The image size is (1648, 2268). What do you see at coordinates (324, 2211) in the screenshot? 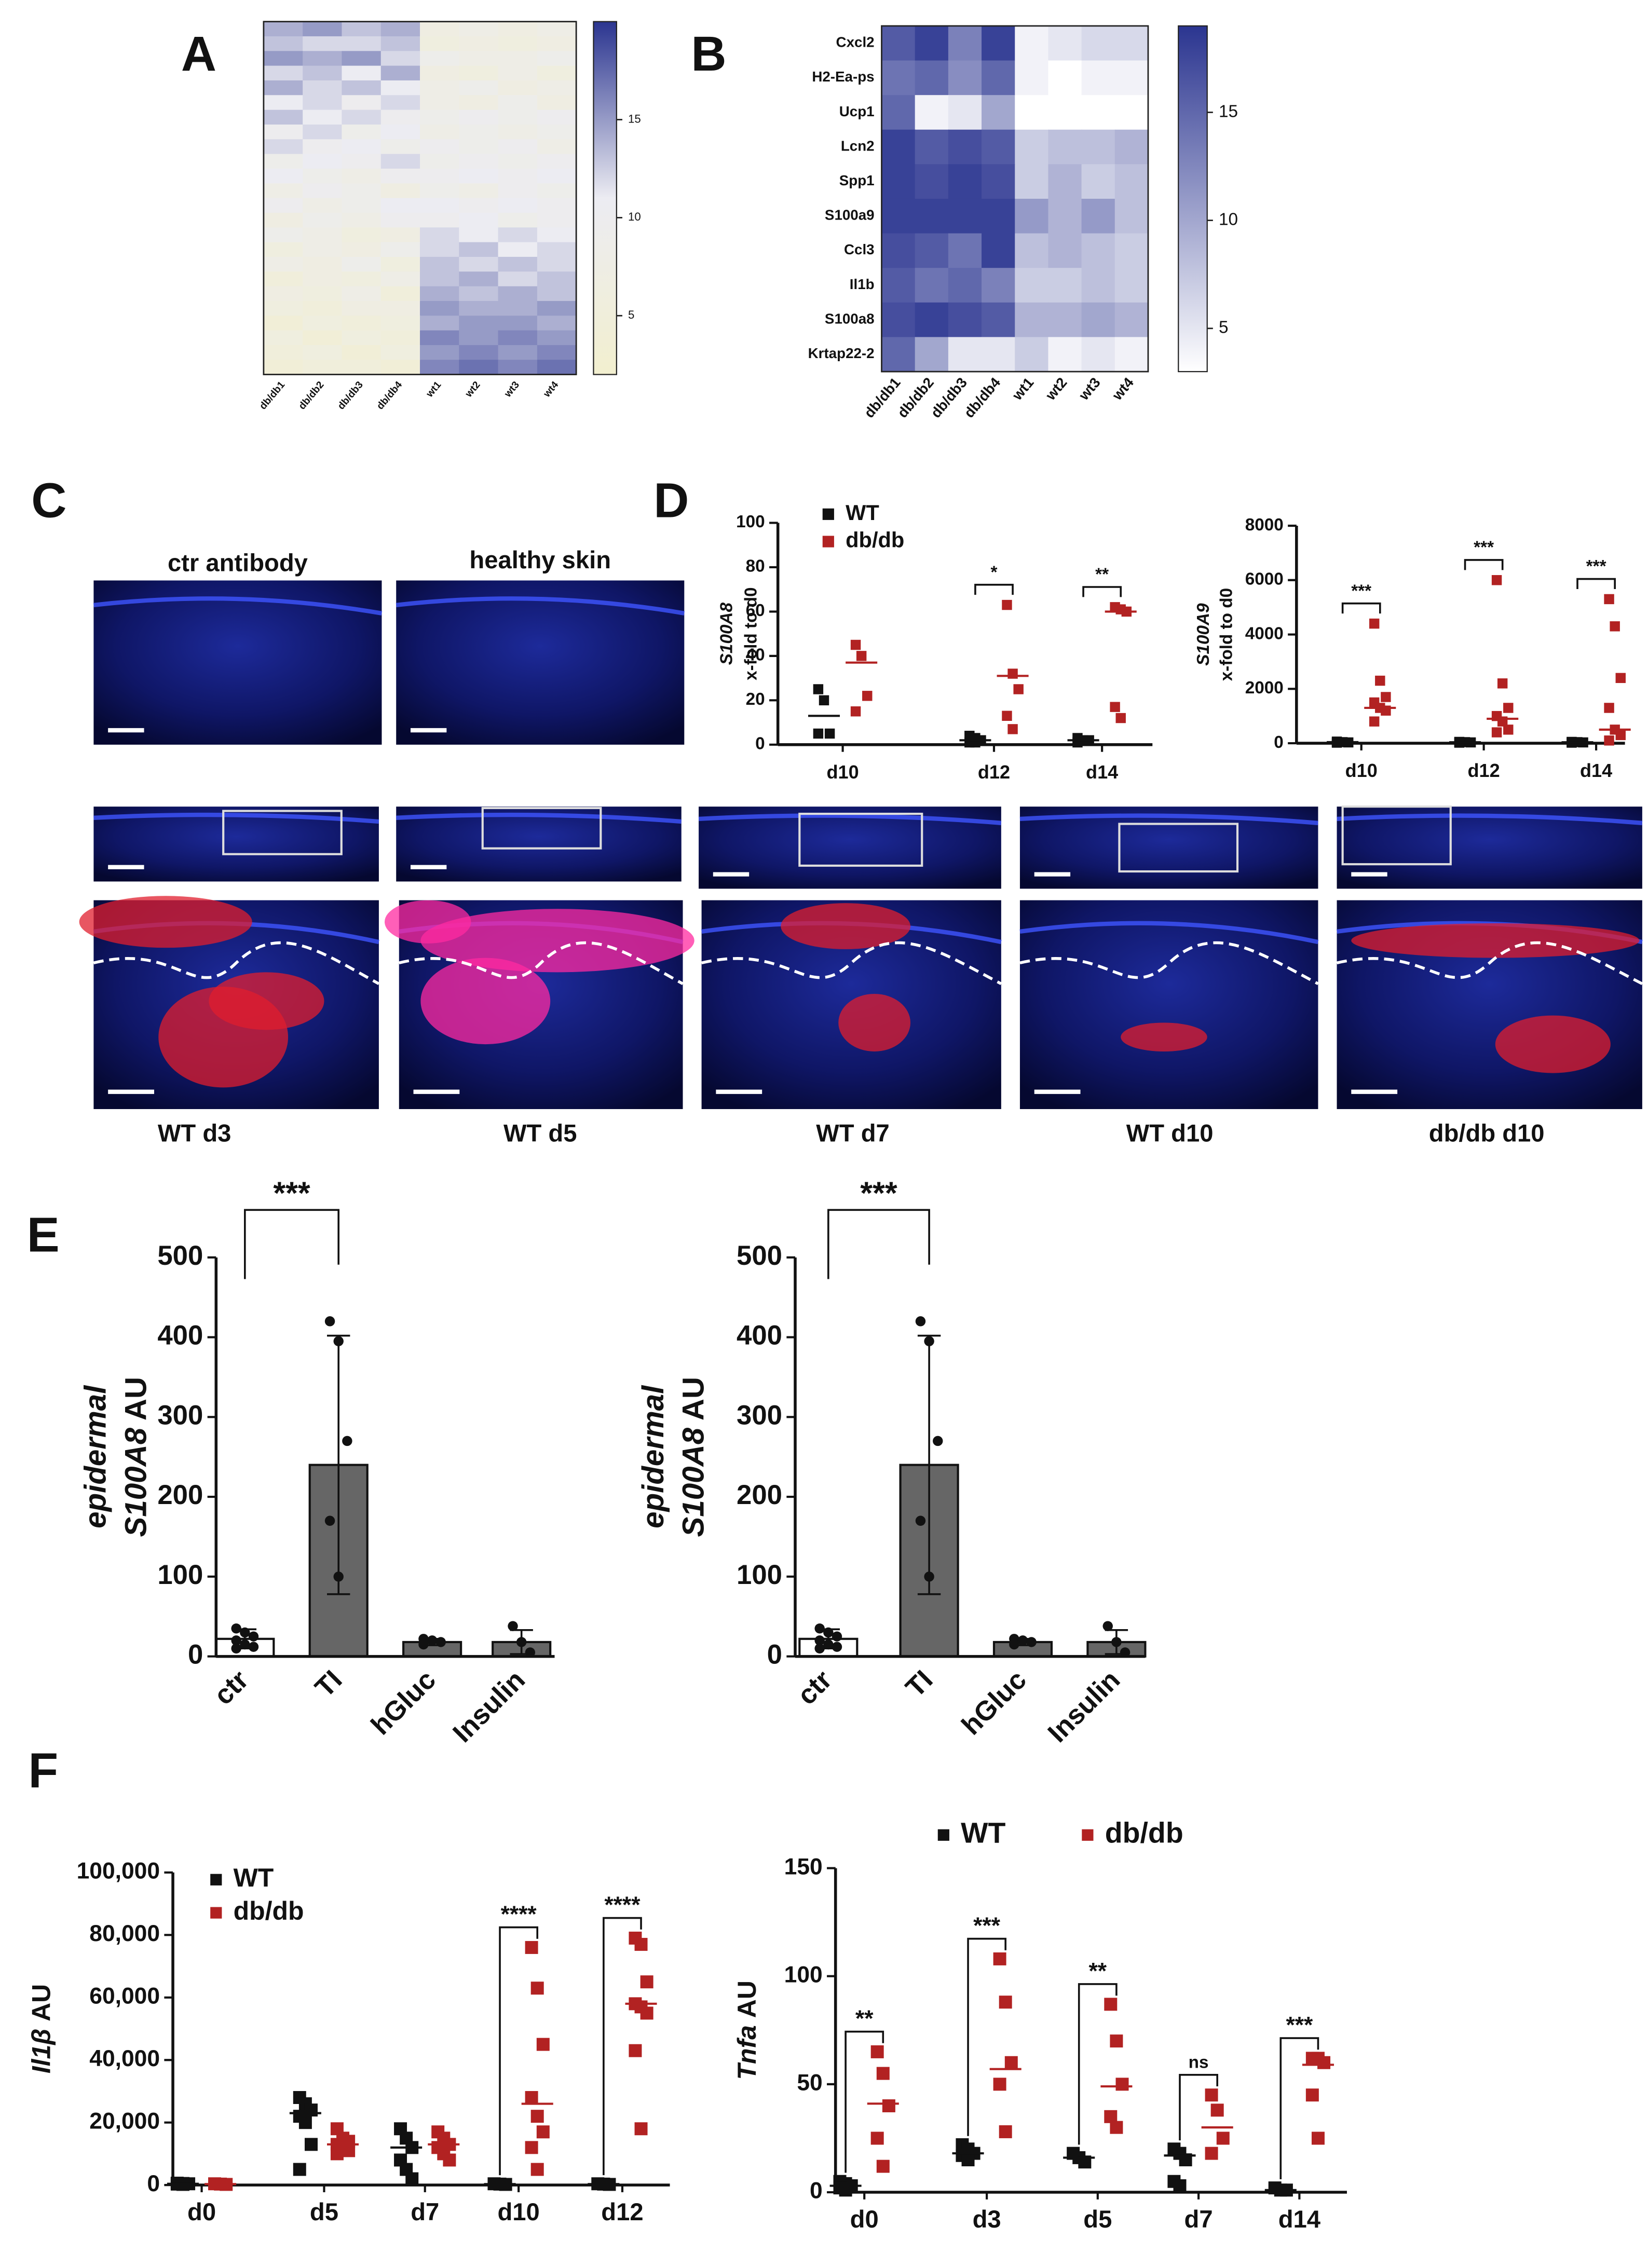
I see `x-tick-label: d5` at bounding box center [324, 2211].